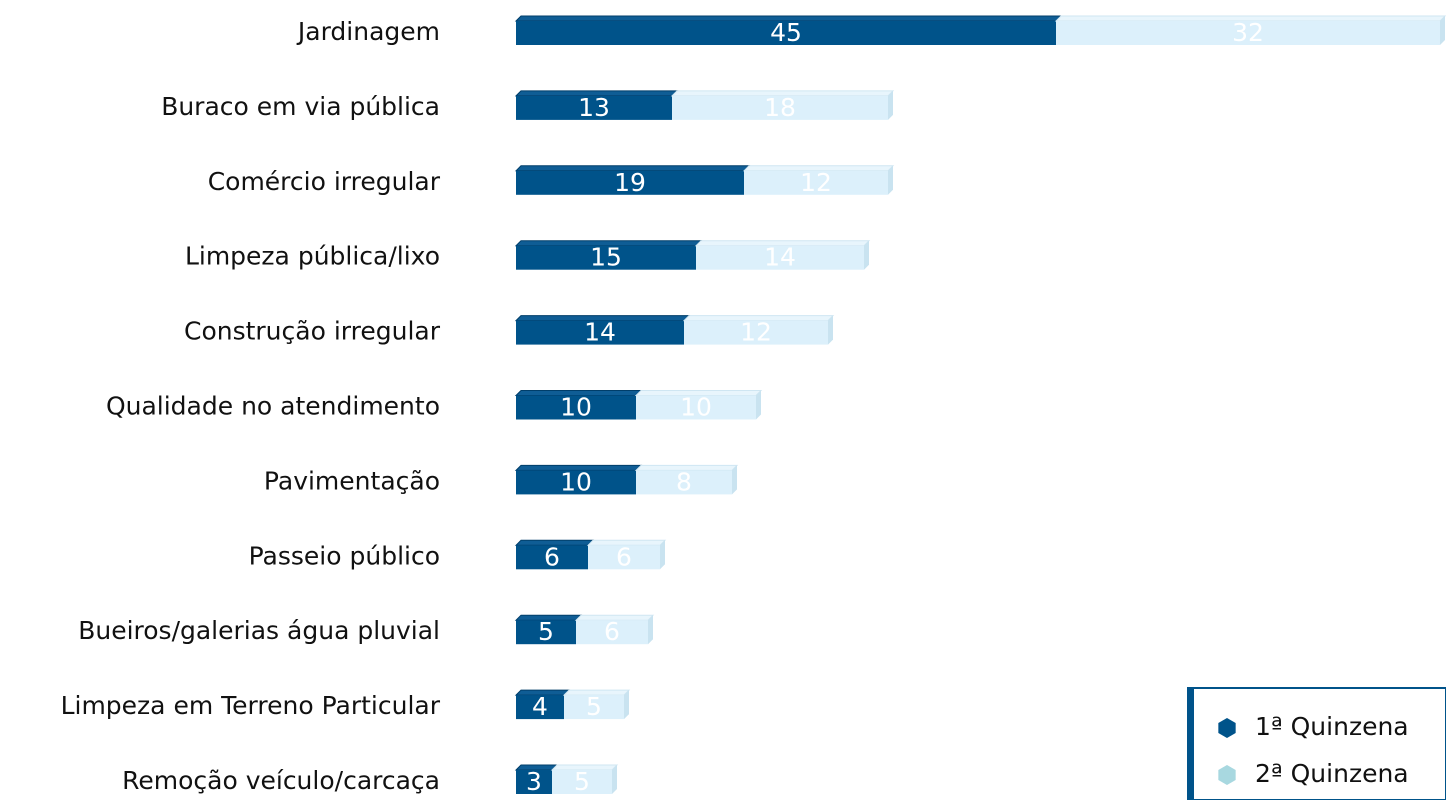 Image resolution: width=1446 pixels, height=800 pixels. I want to click on category-label: Construção irregular, so click(312, 331).